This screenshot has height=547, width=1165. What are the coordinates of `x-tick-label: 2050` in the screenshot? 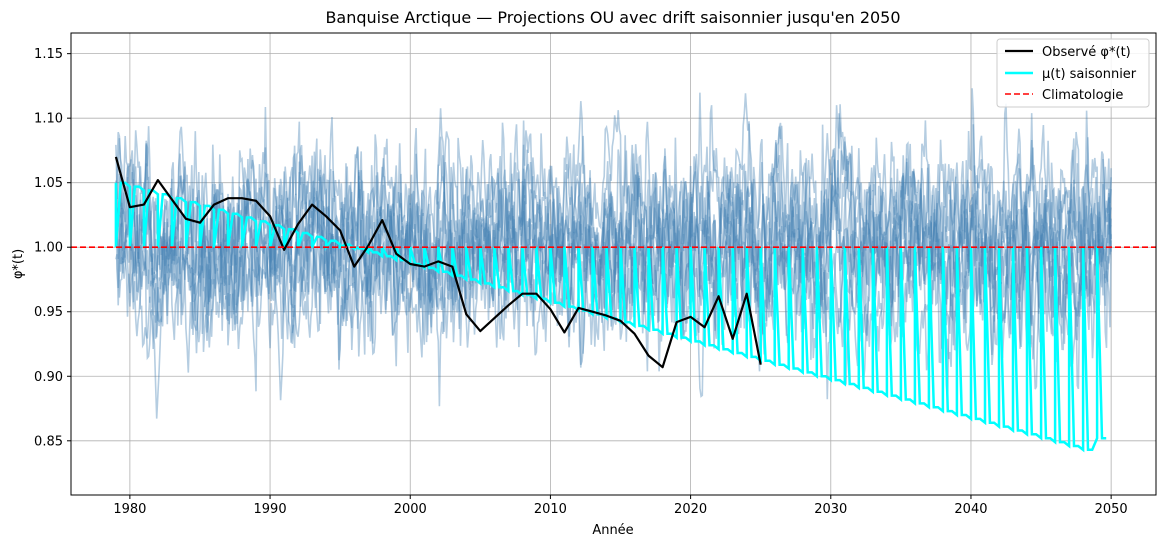 It's located at (1111, 509).